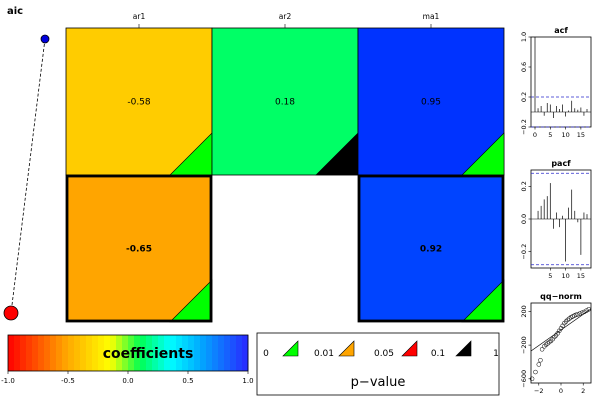  I want to click on x-tick-label: 2, so click(583, 391).